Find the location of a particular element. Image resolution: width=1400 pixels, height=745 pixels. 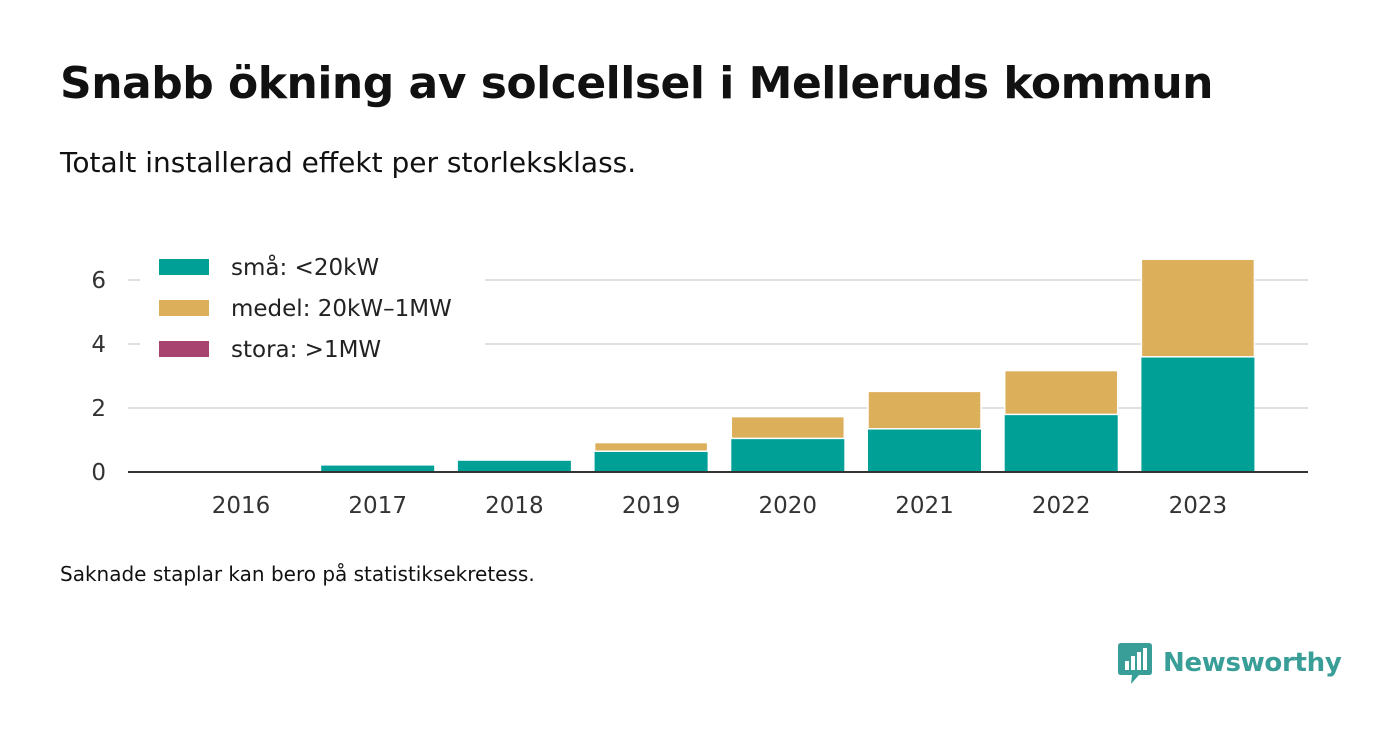

x-tick-label: 2016 is located at coordinates (241, 506).